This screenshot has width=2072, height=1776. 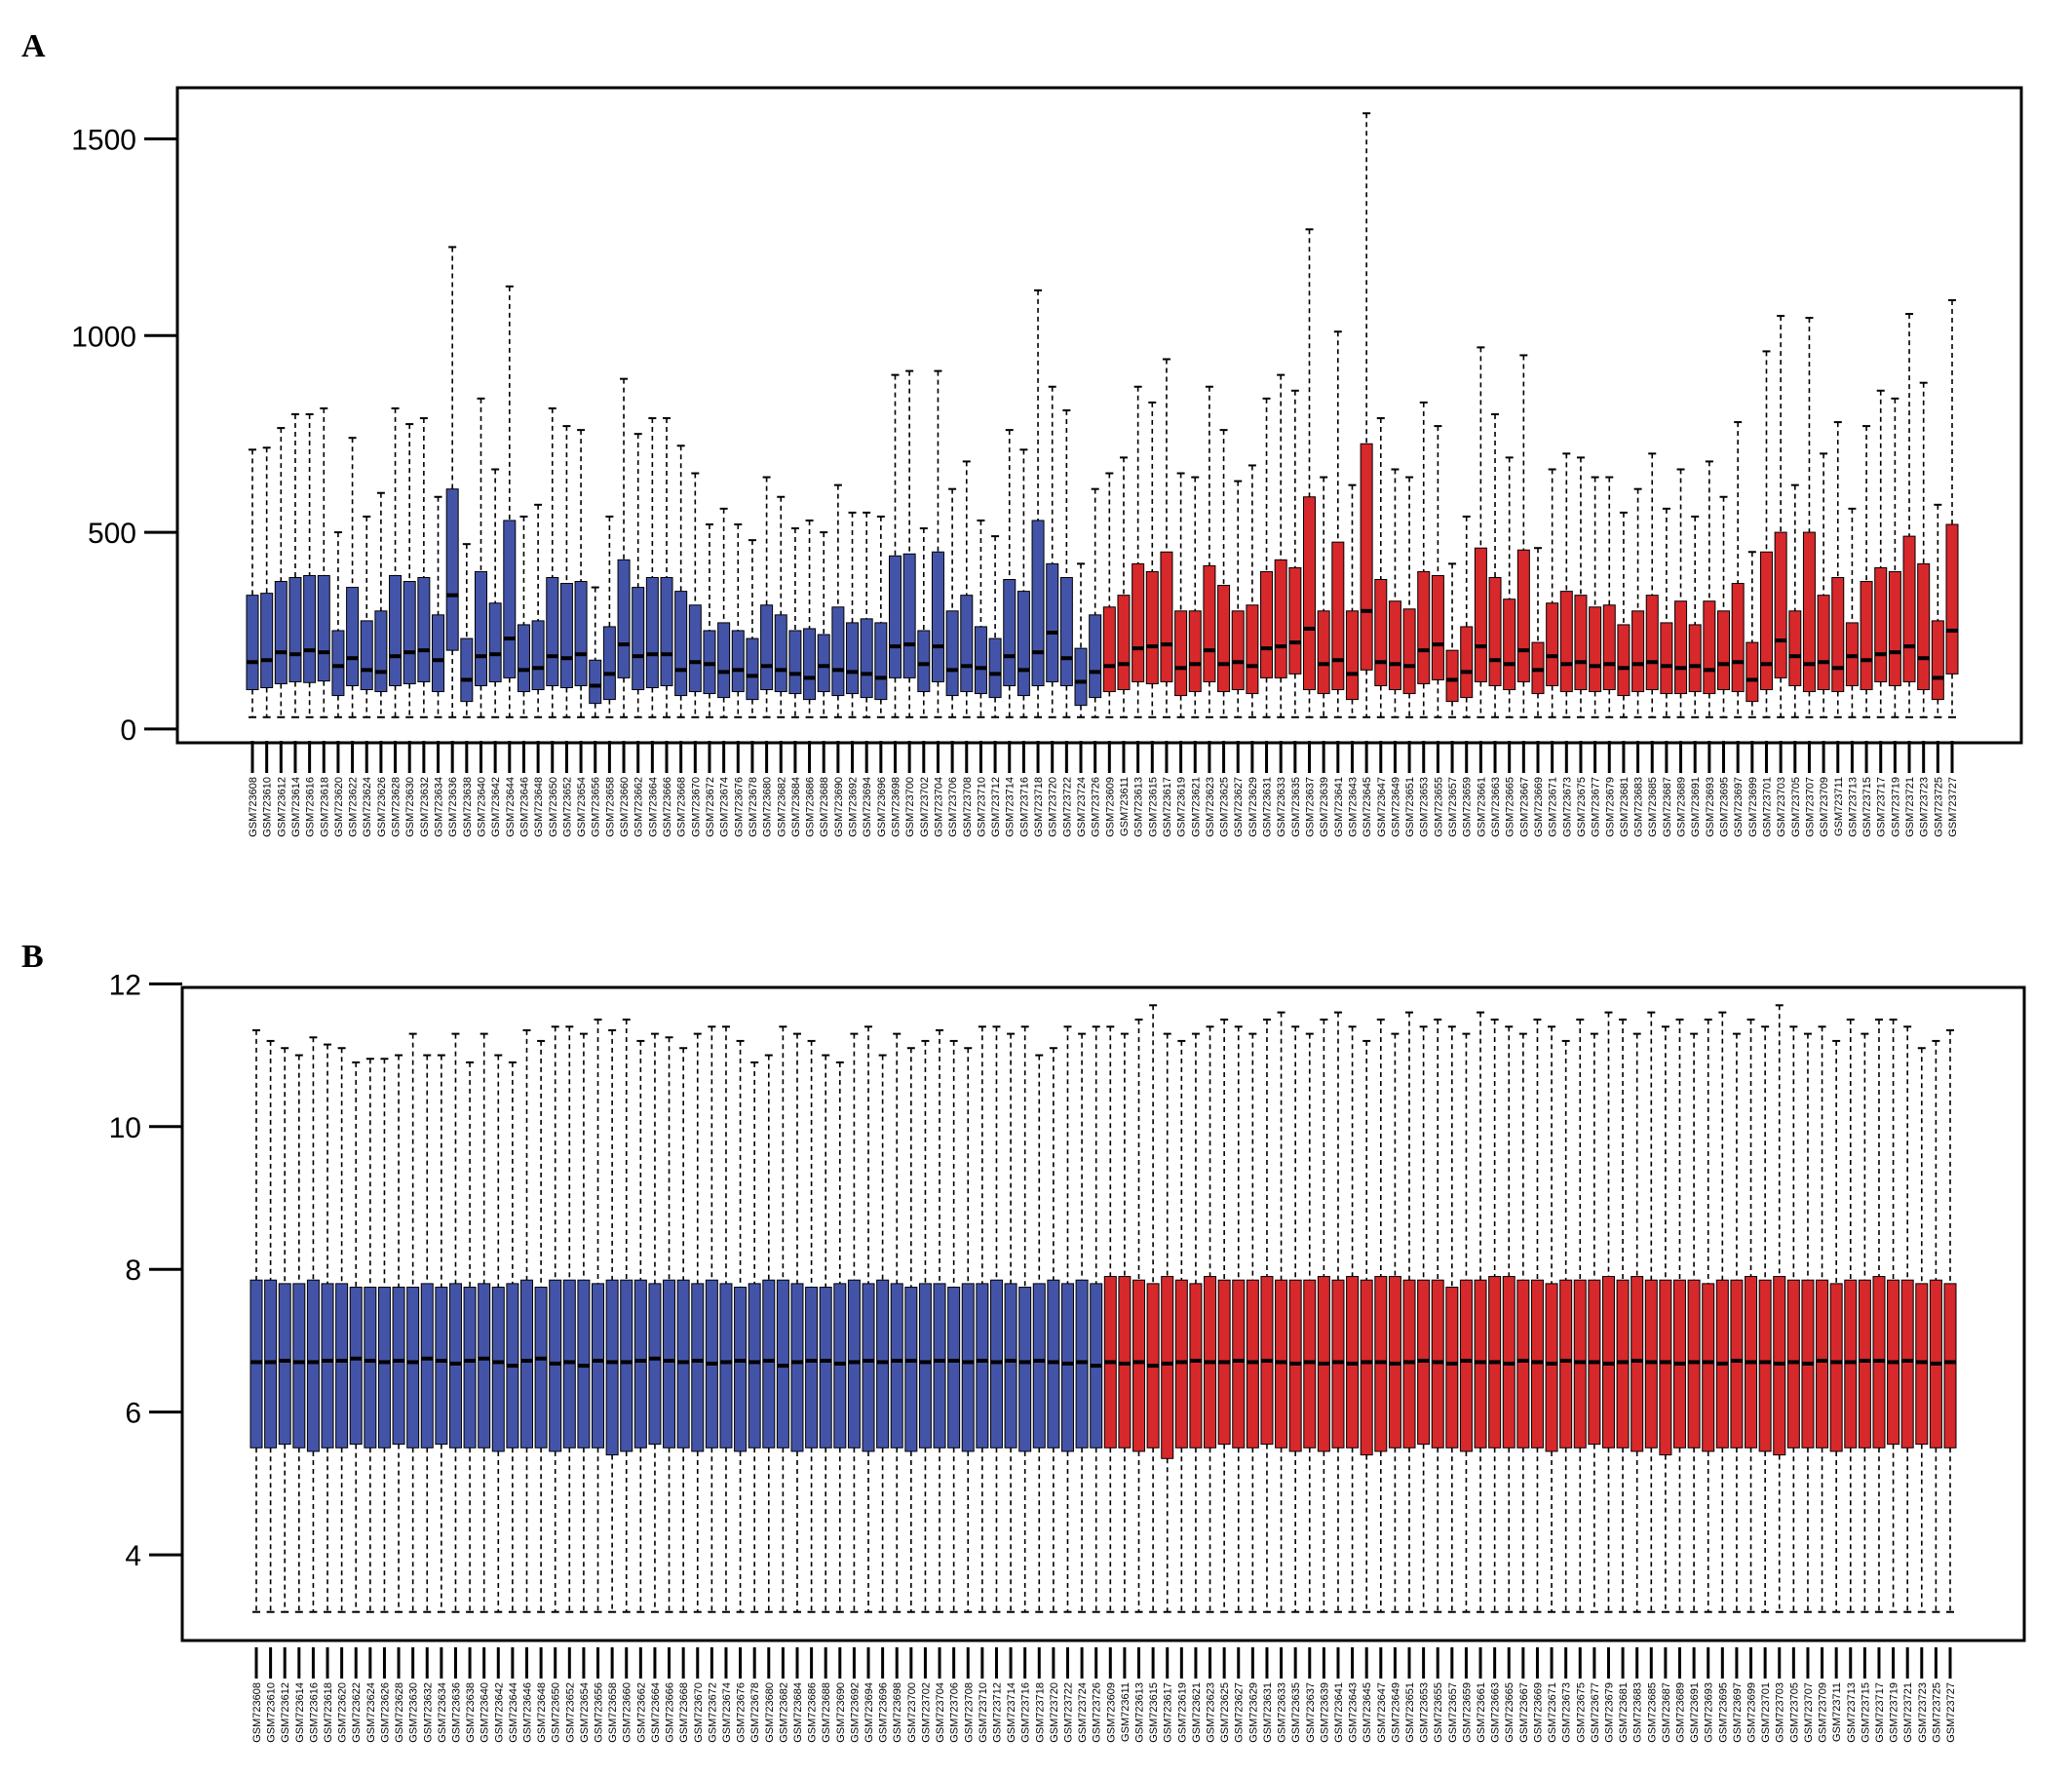 I want to click on x-tick-label: GSM723628, so click(x=399, y=1712).